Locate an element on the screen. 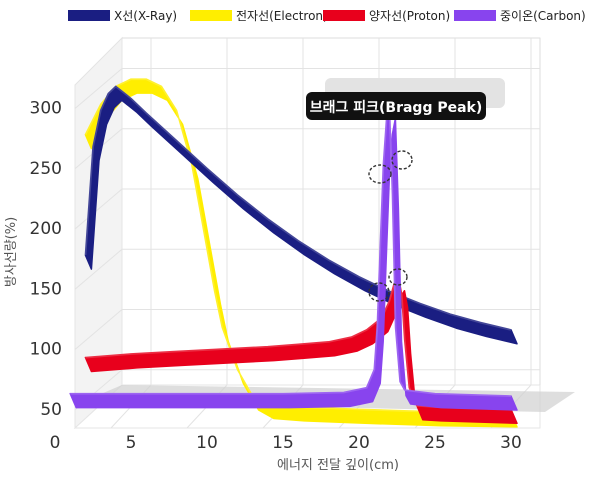 The image size is (597, 483). x-tick-label: 15 is located at coordinates (283, 443).